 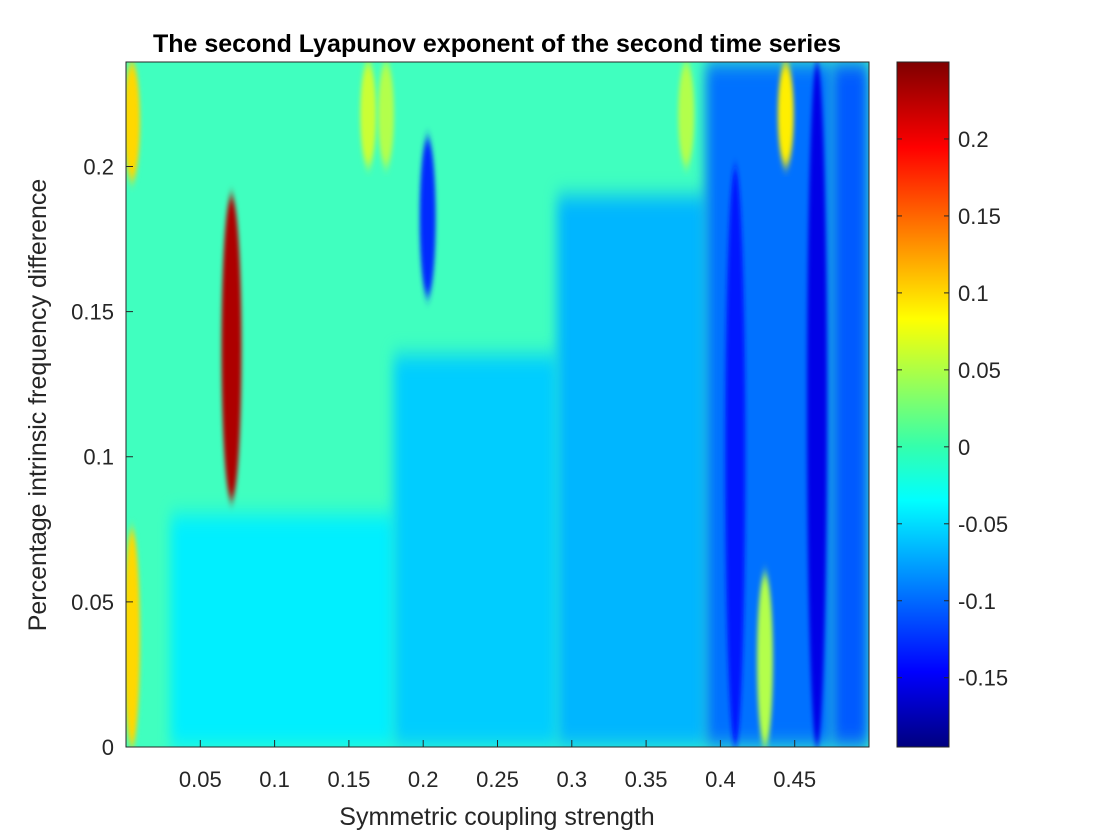 What do you see at coordinates (92, 312) in the screenshot?
I see `y-tick-label: 0.15` at bounding box center [92, 312].